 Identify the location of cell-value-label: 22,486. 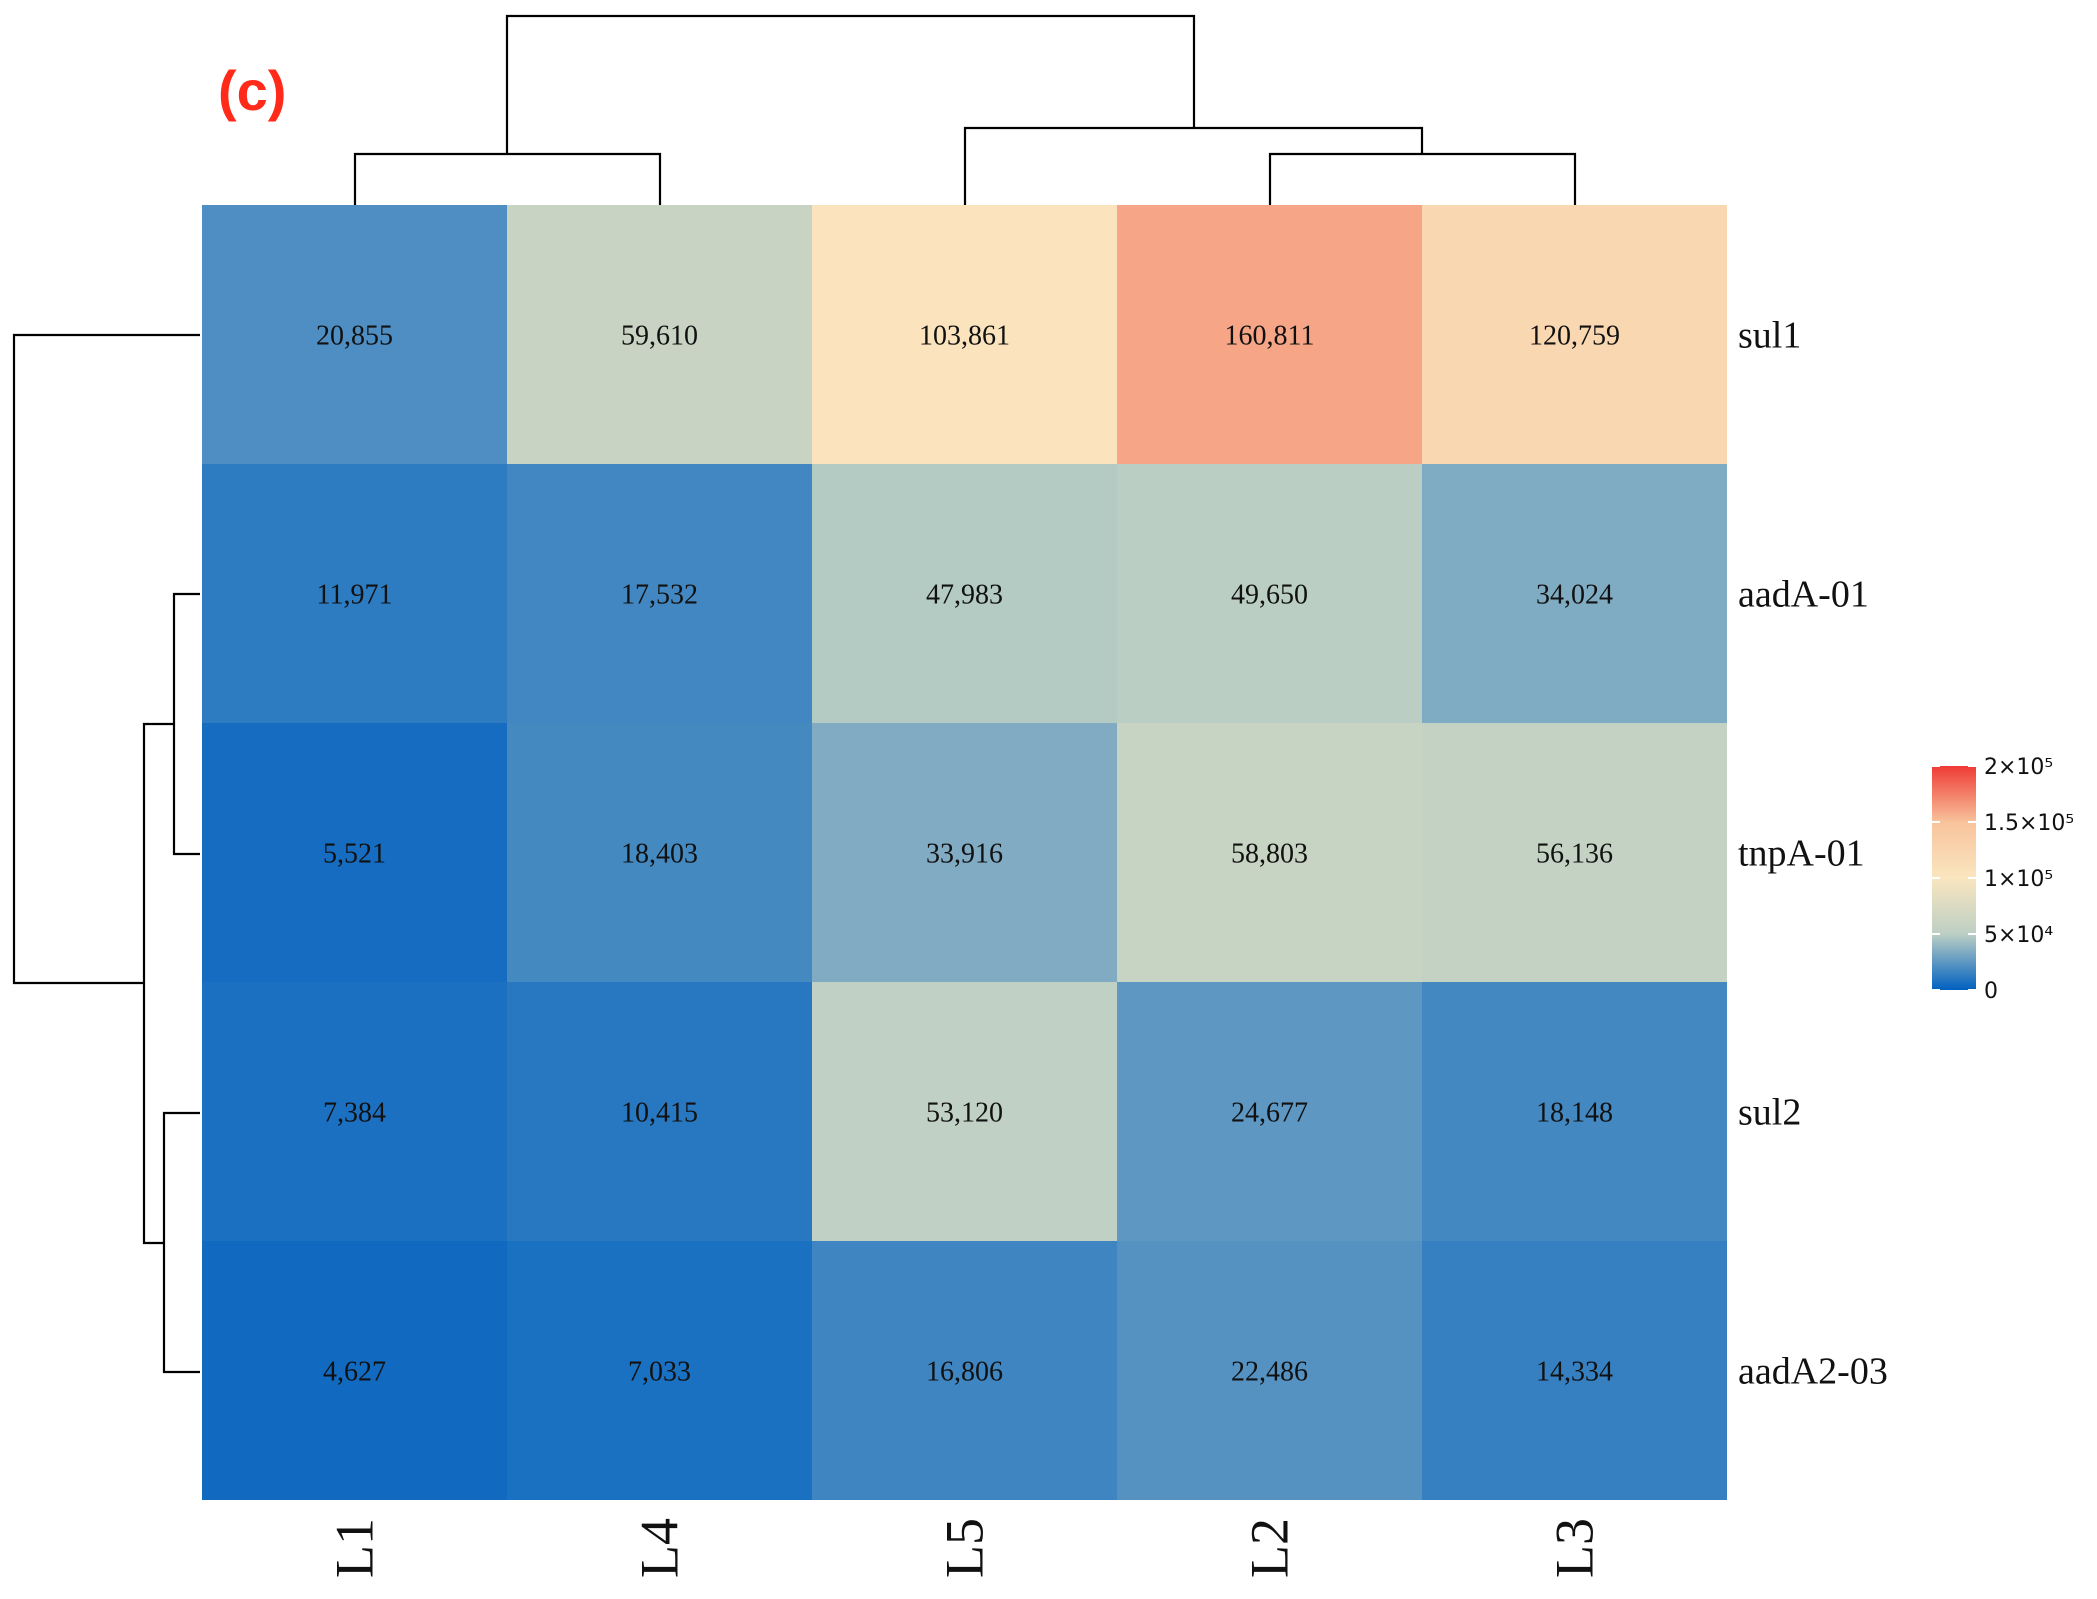
(1269, 1372).